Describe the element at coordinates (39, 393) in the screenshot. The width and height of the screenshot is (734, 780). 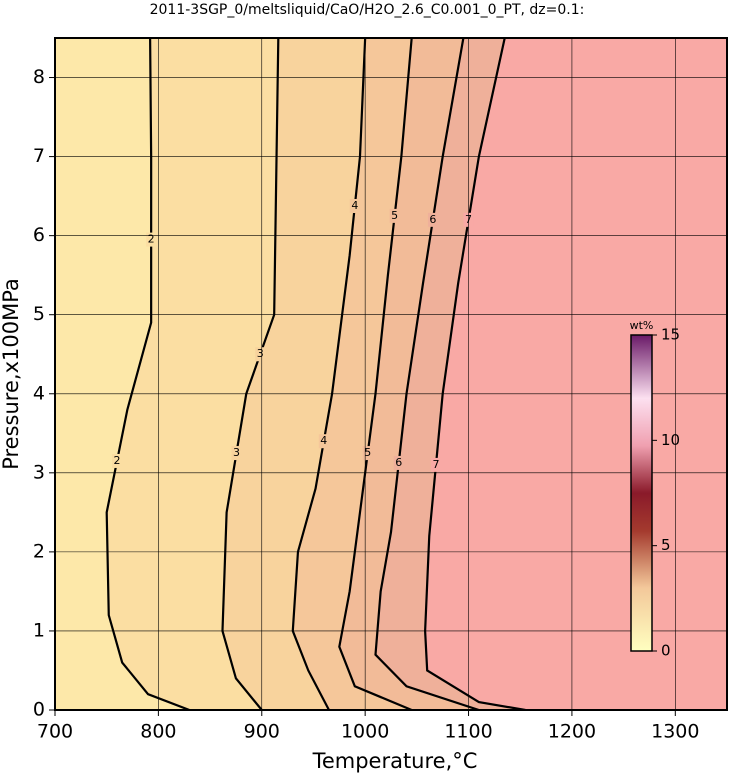
I see `y-tick-label: 4` at that location.